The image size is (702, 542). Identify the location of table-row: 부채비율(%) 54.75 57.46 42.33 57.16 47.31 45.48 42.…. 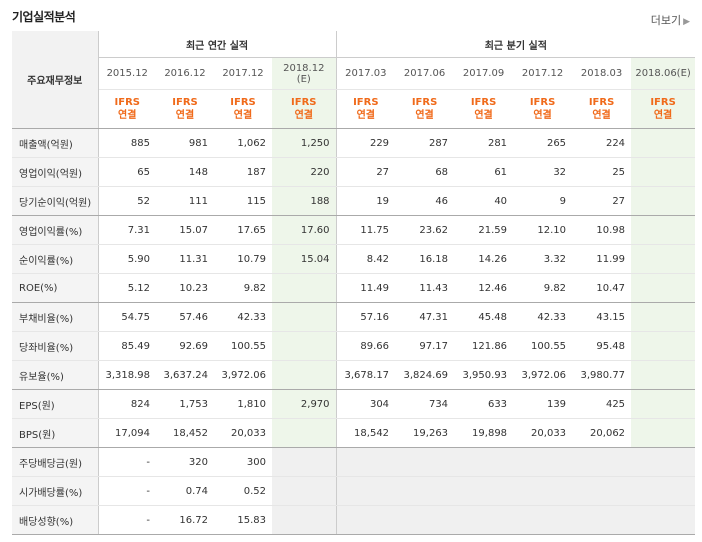
(354, 317).